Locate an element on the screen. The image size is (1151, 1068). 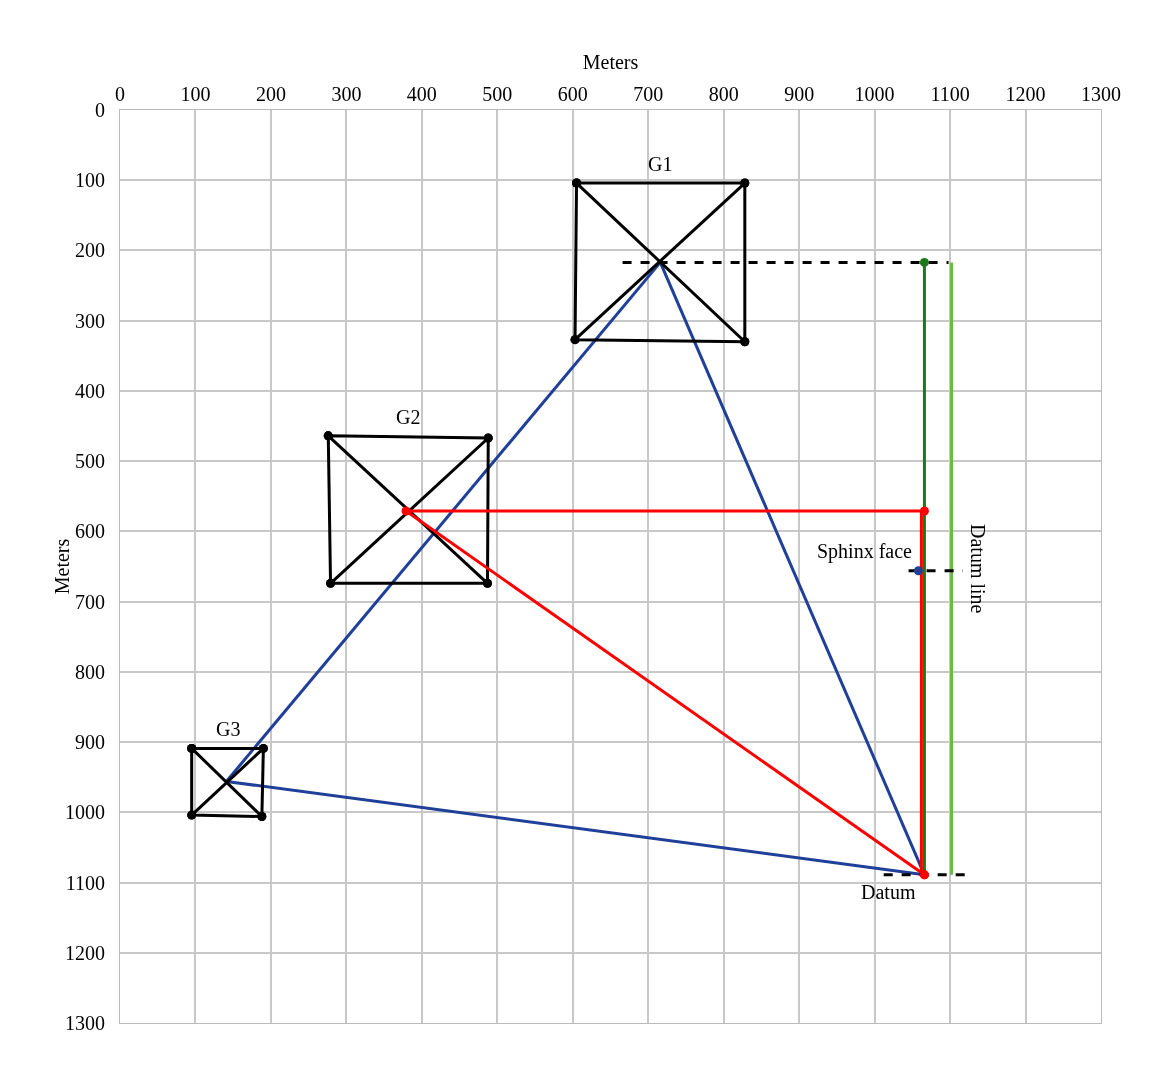
series-label: G3 is located at coordinates (228, 729).